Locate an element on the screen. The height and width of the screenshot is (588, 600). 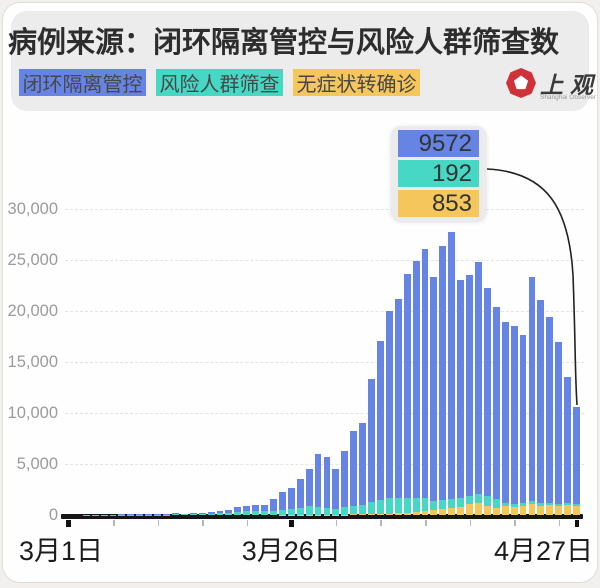
bar-4月16日 is located at coordinates (478, 388).